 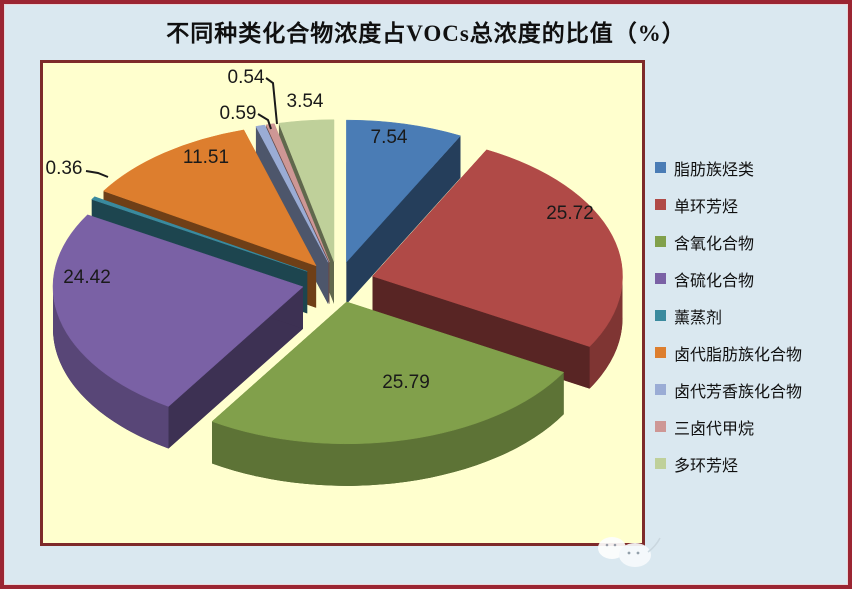 What do you see at coordinates (426, 33) in the screenshot?
I see `page-title: 不同种类化合物浓度占VOCs总浓度的比值（%）` at bounding box center [426, 33].